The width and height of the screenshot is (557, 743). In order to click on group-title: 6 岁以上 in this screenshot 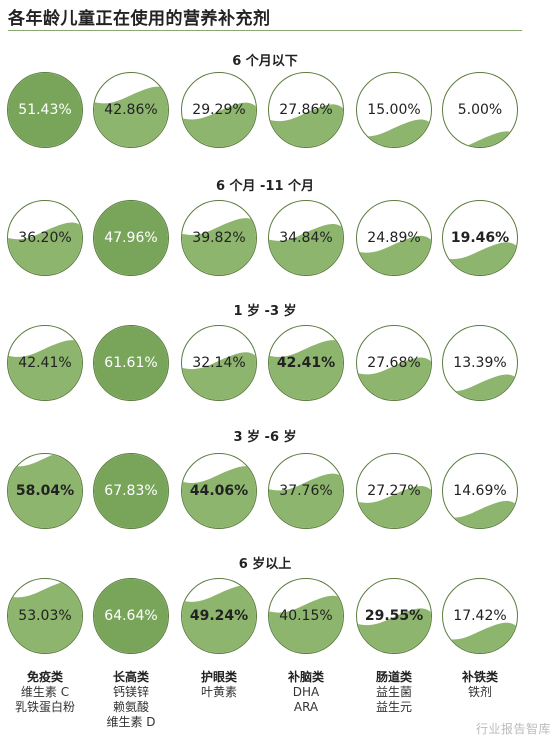, I will do `click(265, 564)`.